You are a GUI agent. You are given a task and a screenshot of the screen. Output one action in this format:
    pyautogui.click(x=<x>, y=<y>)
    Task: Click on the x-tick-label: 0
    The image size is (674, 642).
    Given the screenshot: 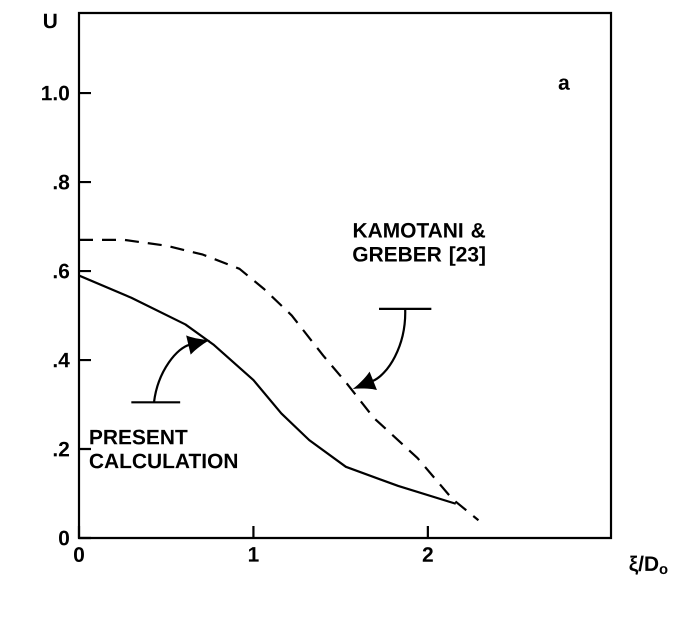 What is the action you would take?
    pyautogui.click(x=79, y=554)
    